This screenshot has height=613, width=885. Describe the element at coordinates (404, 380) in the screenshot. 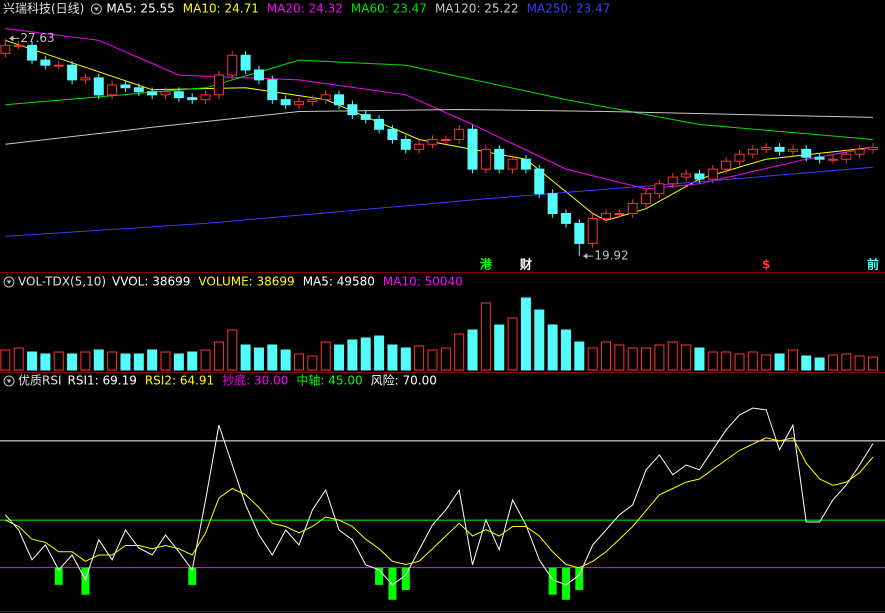

I see `level-label: 风险: 70.00` at that location.